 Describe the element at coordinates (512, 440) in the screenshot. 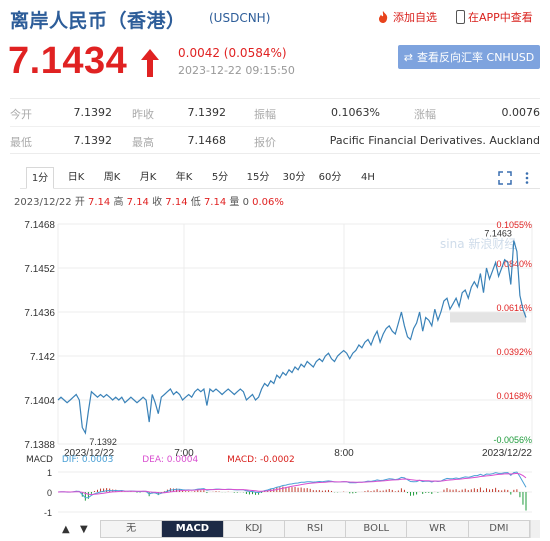

I see `y-pct-label: -0.0056%` at that location.